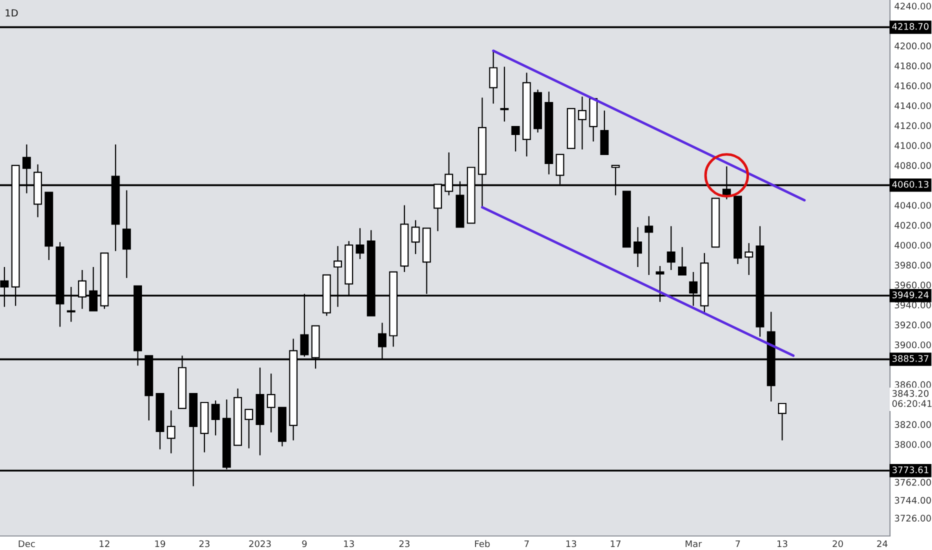 The height and width of the screenshot is (550, 932). I want to click on x-tick-label: 20, so click(837, 544).